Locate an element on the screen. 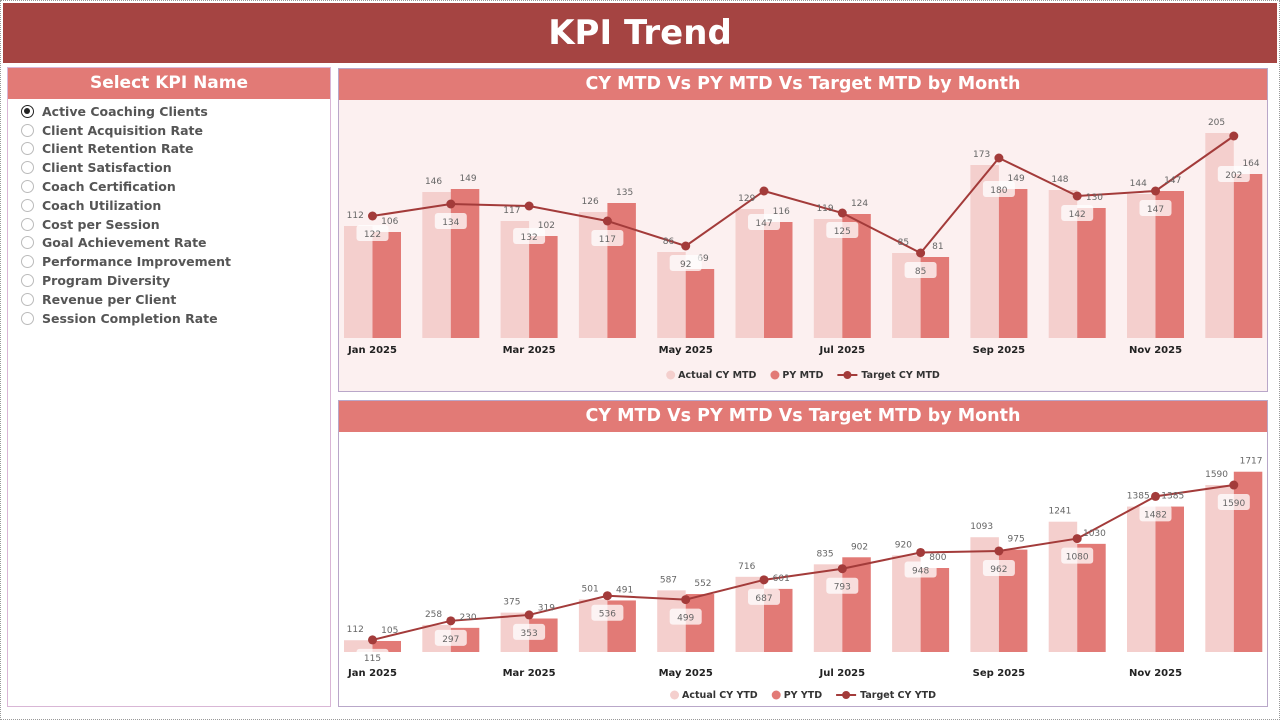  target-data-label: 147 is located at coordinates (763, 224).